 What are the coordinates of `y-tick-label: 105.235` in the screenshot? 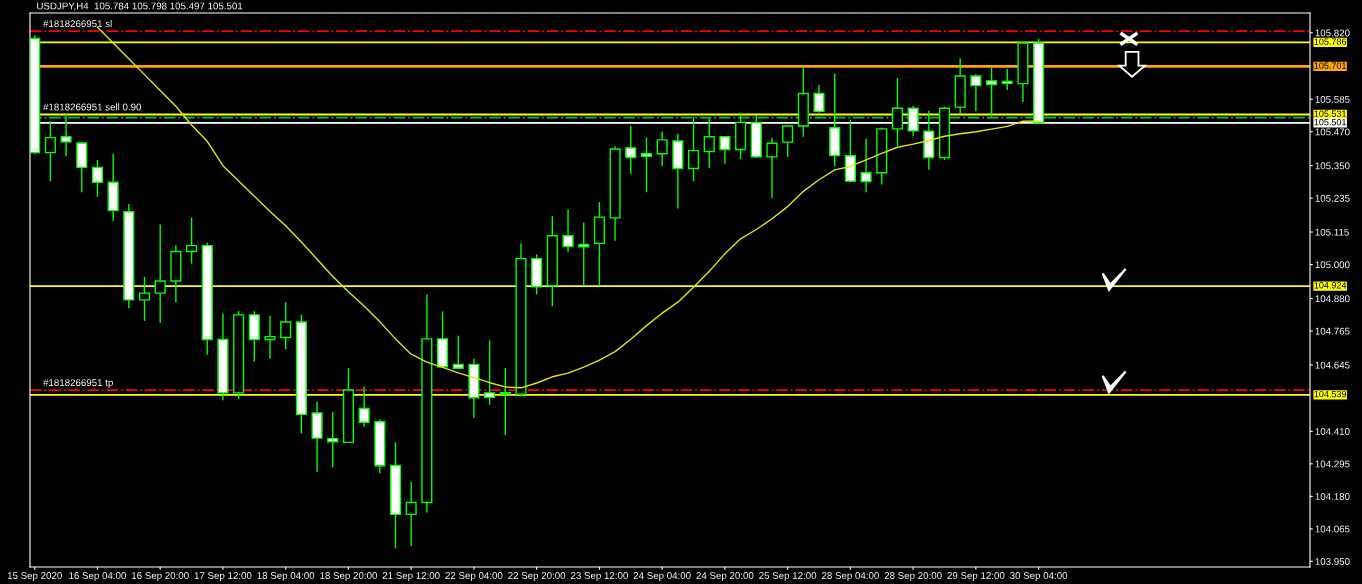 It's located at (1332, 198).